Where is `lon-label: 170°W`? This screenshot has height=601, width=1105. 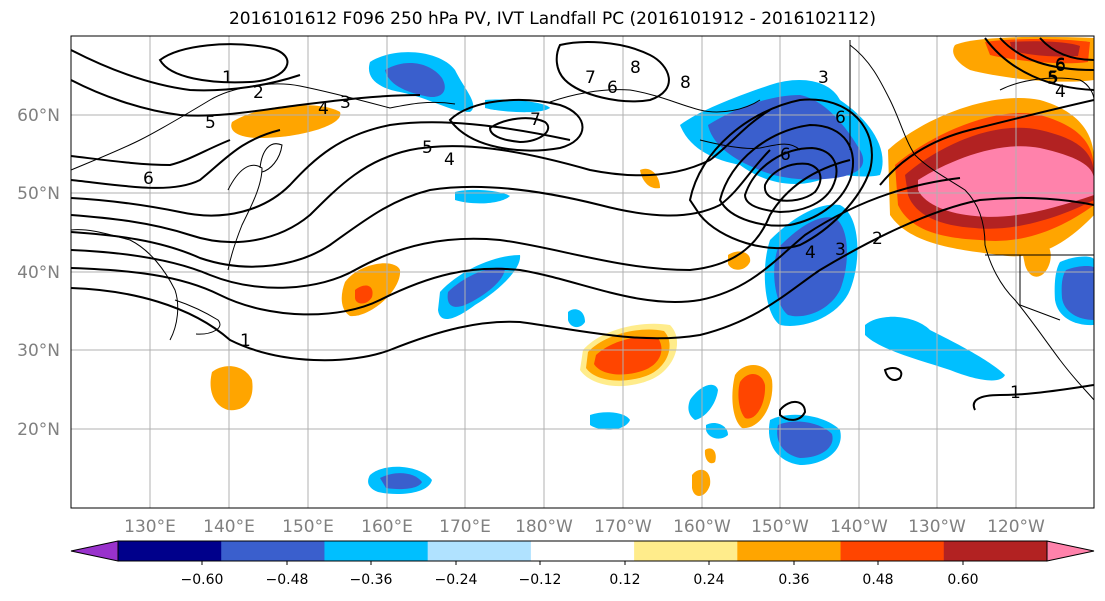
lon-label: 170°W is located at coordinates (623, 527).